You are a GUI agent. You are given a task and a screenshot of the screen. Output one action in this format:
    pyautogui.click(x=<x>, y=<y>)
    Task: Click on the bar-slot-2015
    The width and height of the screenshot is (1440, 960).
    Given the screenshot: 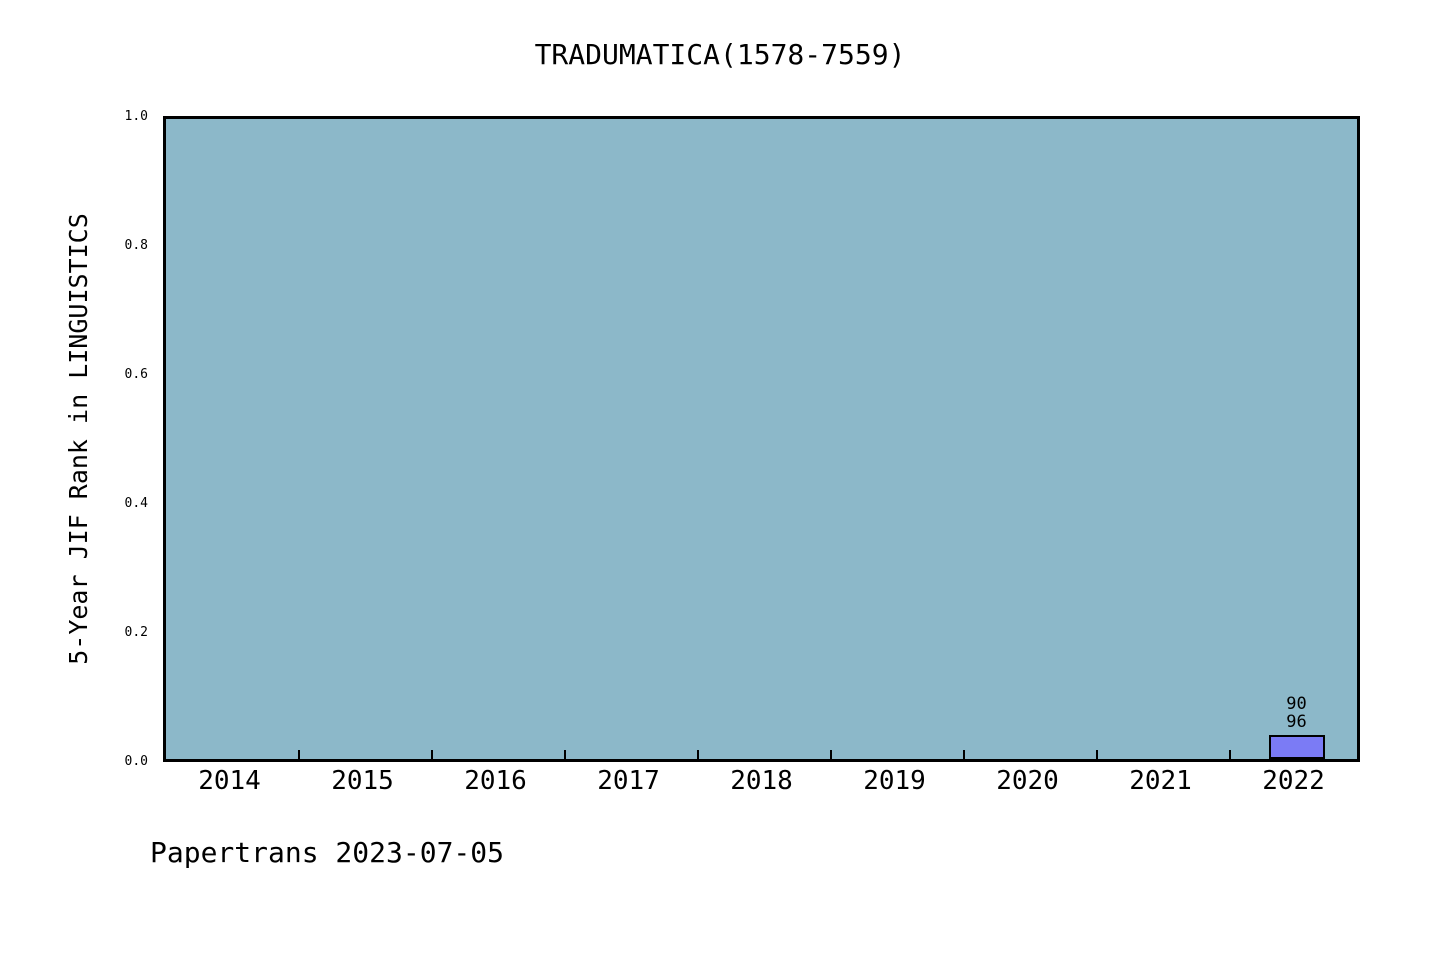 What is the action you would take?
    pyautogui.click(x=365, y=439)
    